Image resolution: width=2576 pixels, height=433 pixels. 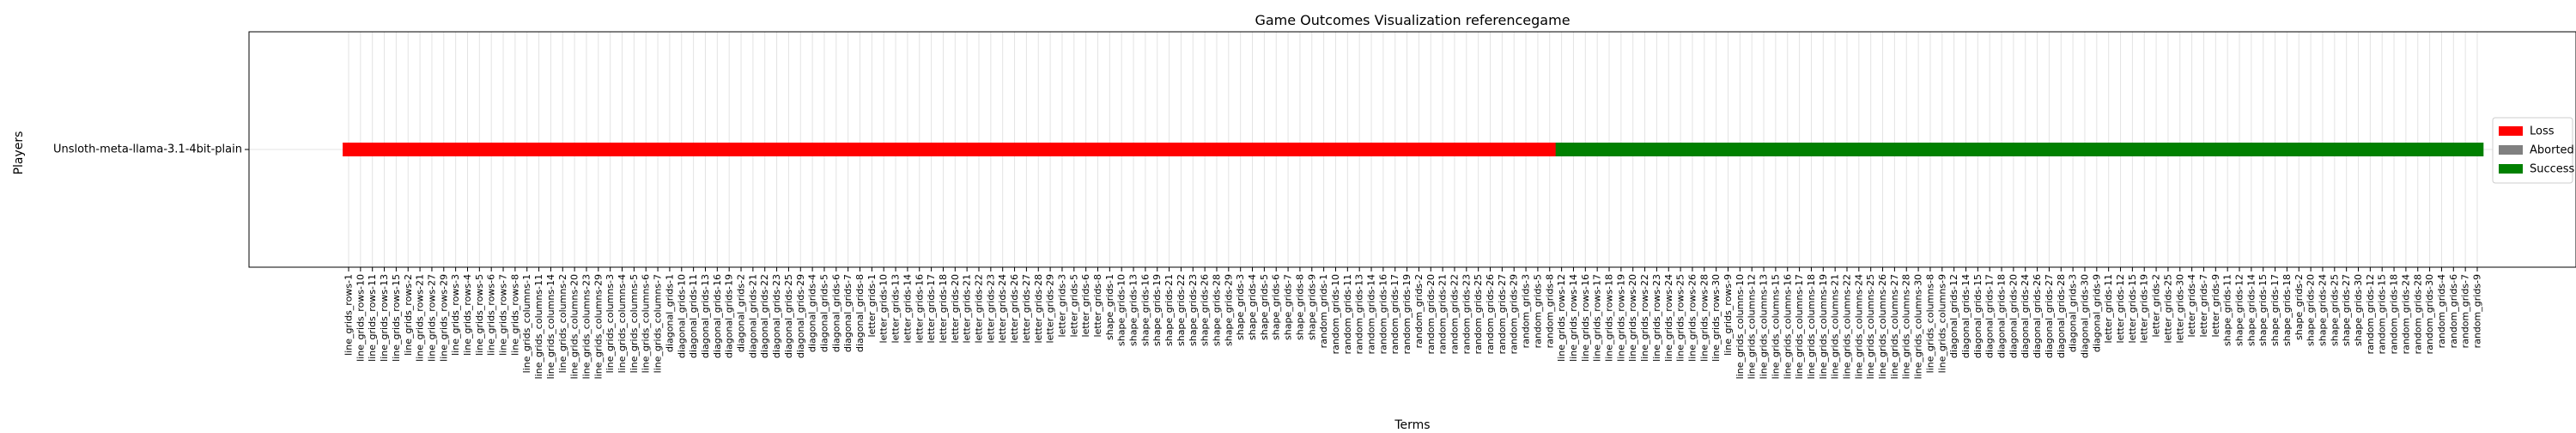 I want to click on x-tick-label: line_grids_rows-10, so click(x=360, y=318).